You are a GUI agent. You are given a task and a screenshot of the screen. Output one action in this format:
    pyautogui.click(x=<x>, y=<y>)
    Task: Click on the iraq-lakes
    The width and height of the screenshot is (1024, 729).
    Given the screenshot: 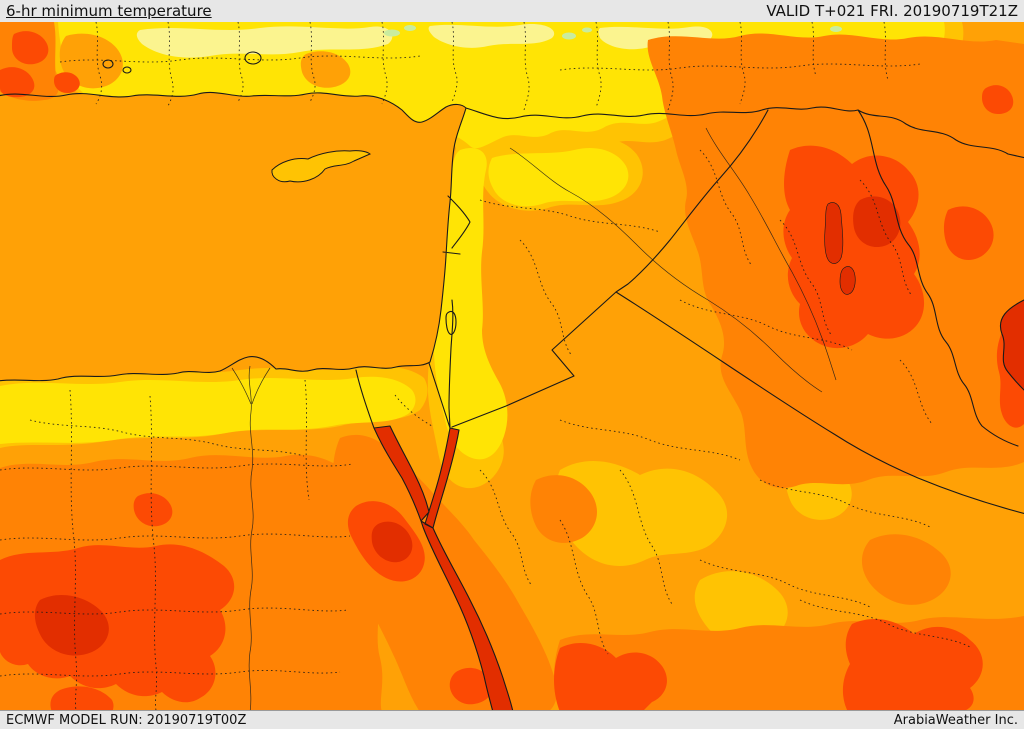 What is the action you would take?
    pyautogui.click(x=840, y=248)
    